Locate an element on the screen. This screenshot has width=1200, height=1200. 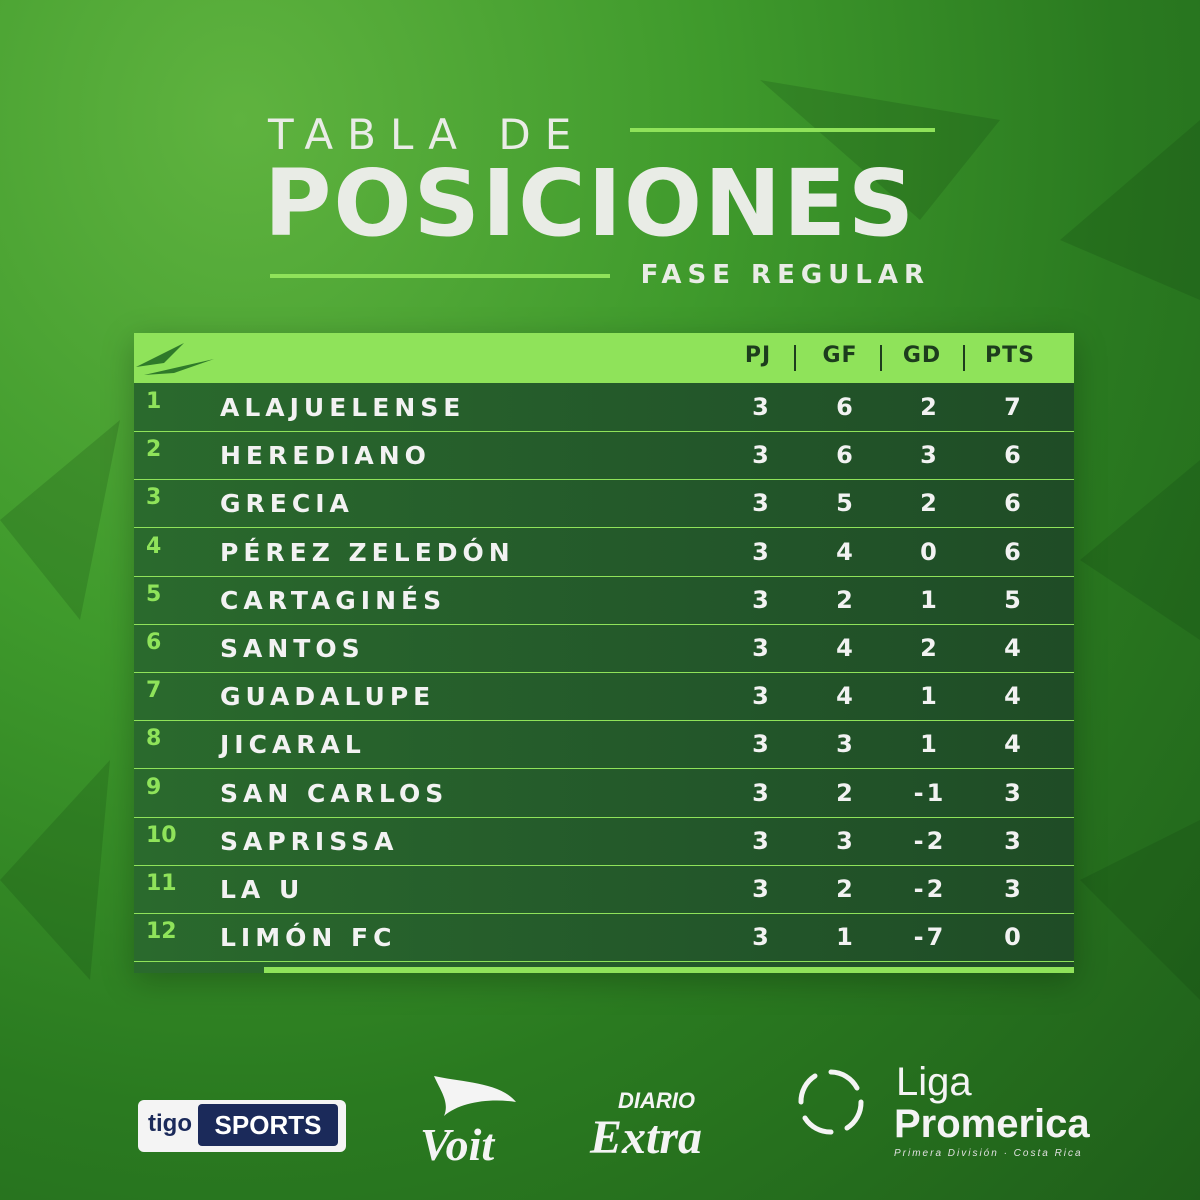
page-title: POSICIONES is located at coordinates (590, 203).